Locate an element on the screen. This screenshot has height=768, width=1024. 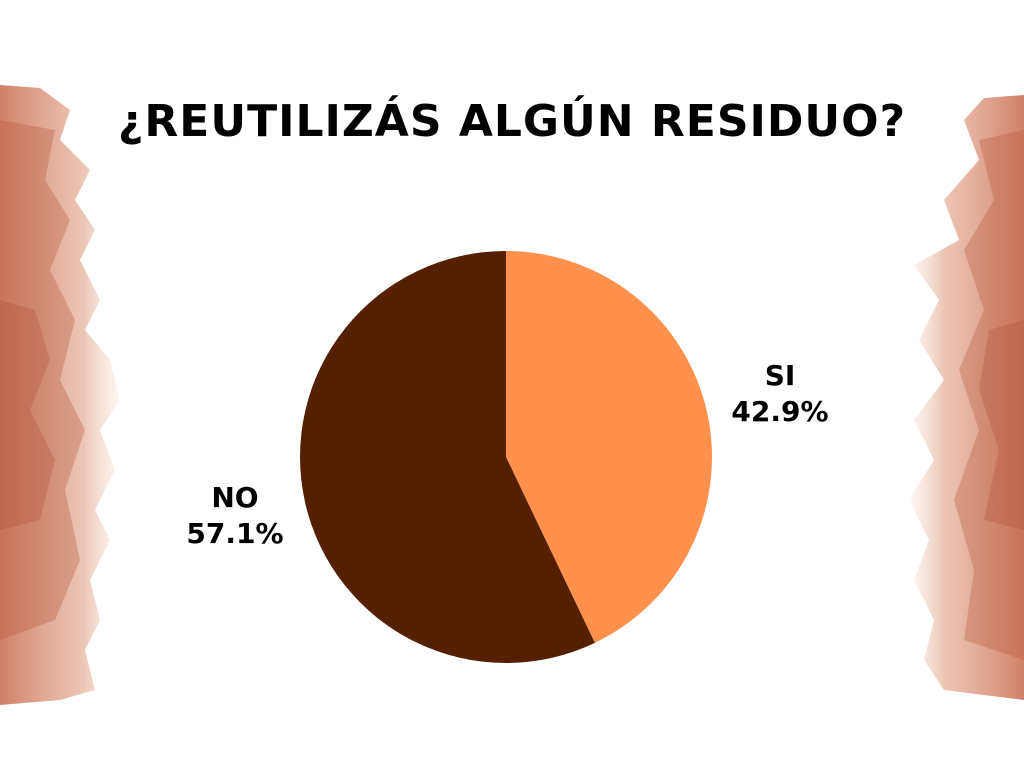
slice-value-no: 57.1% is located at coordinates (235, 533).